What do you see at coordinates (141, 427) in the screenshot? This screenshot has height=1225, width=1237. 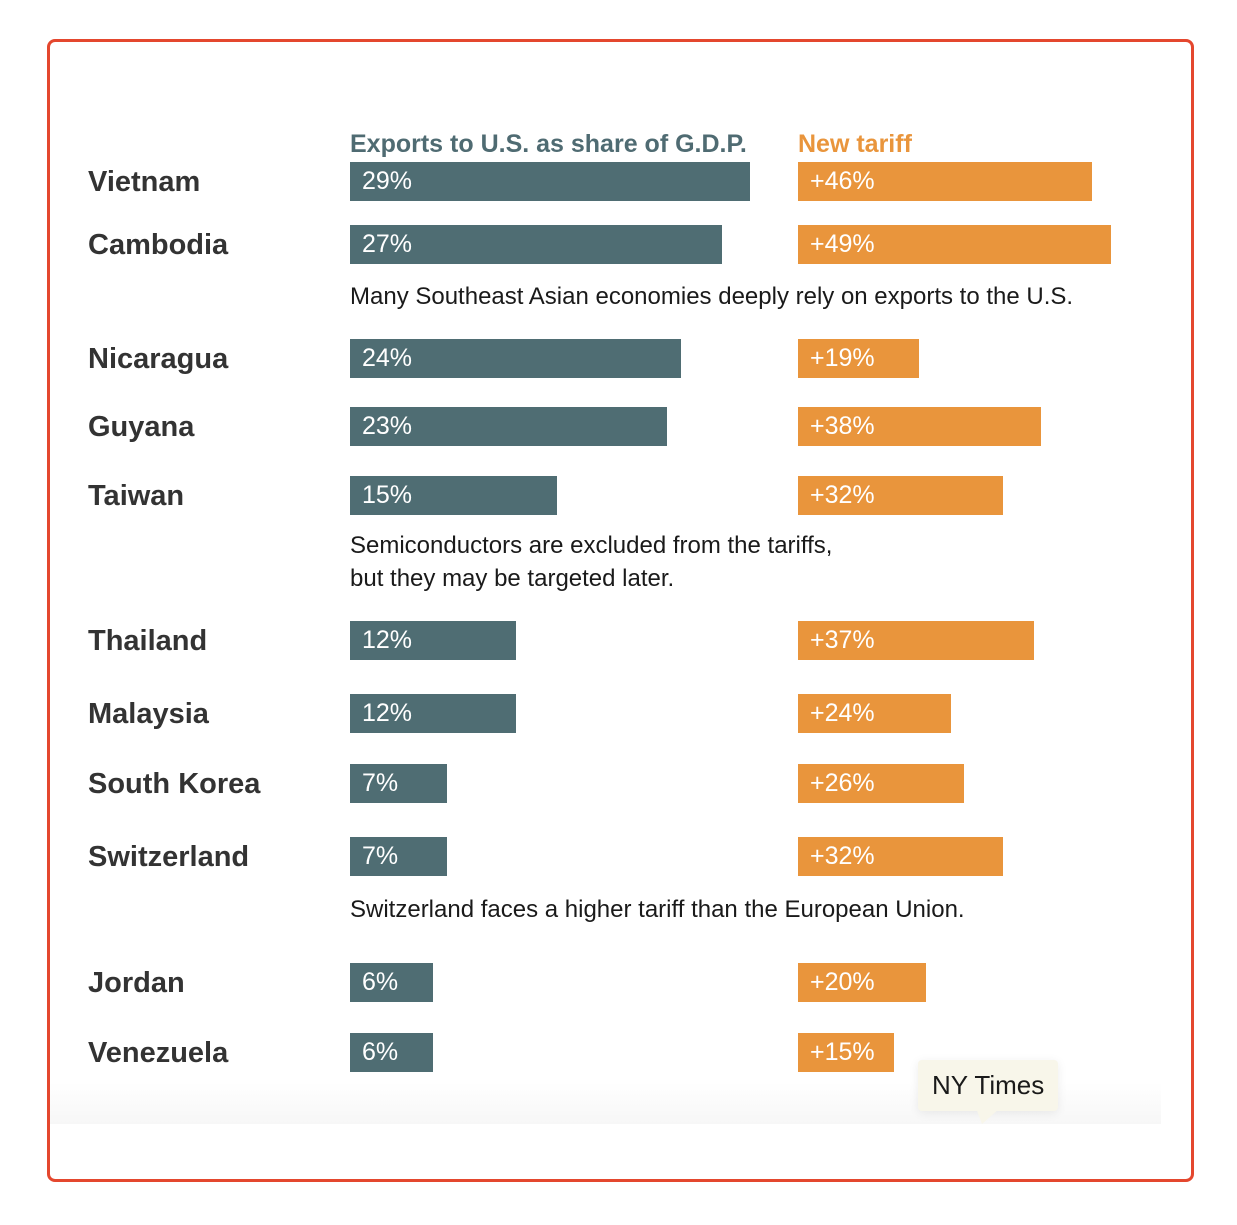 I see `country-label-guyana: Guyana` at bounding box center [141, 427].